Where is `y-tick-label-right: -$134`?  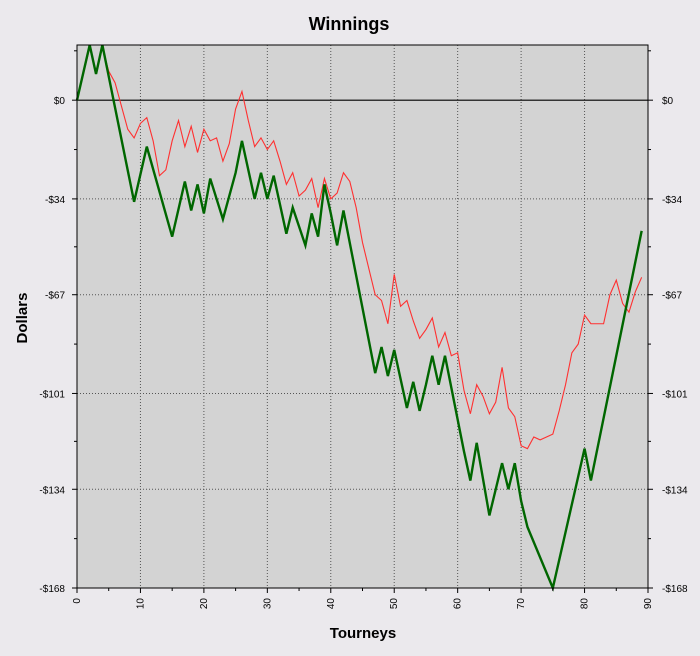 y-tick-label-right: -$134 is located at coordinates (675, 490).